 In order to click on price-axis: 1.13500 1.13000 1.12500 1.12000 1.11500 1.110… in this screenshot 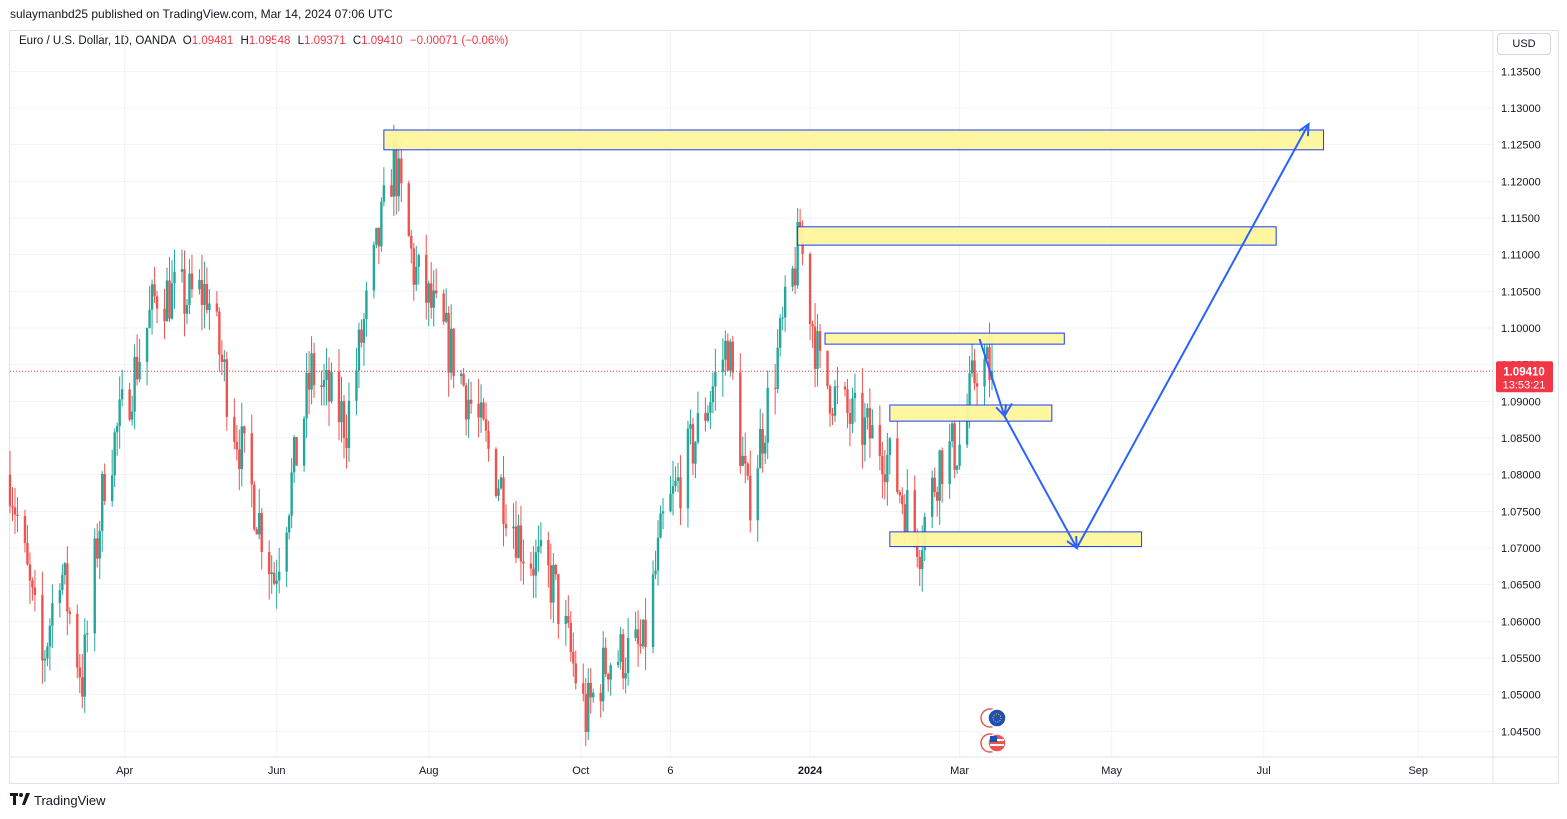, I will do `click(1521, 402)`.